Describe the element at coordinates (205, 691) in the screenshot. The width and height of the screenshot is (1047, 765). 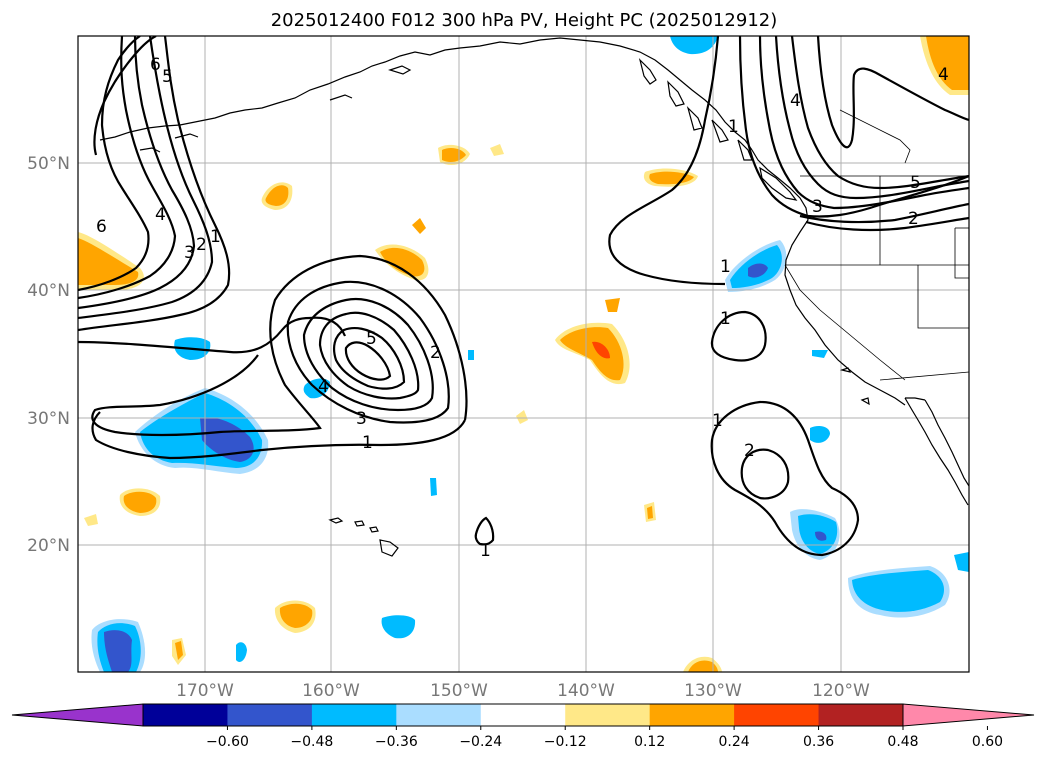
I see `lon-label: 170°W` at that location.